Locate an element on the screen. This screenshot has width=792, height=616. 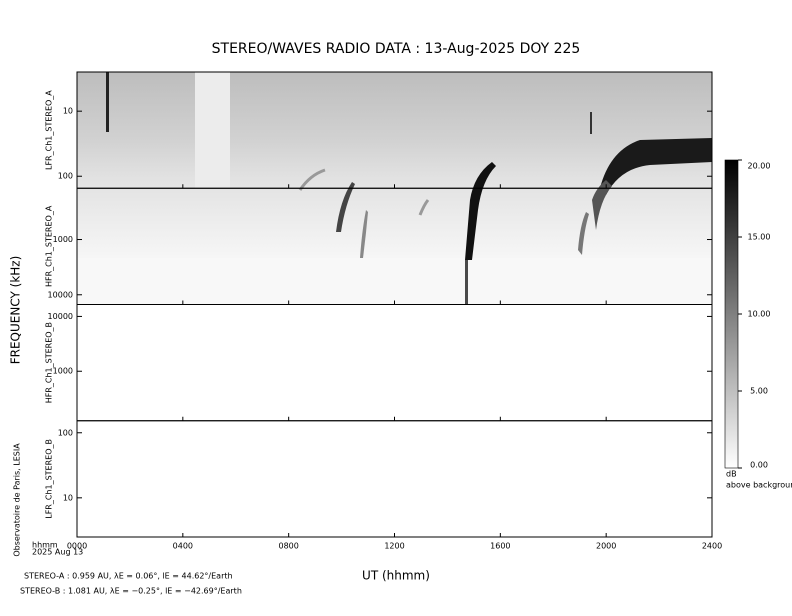
x-tick-label: 2000 is located at coordinates (606, 546).